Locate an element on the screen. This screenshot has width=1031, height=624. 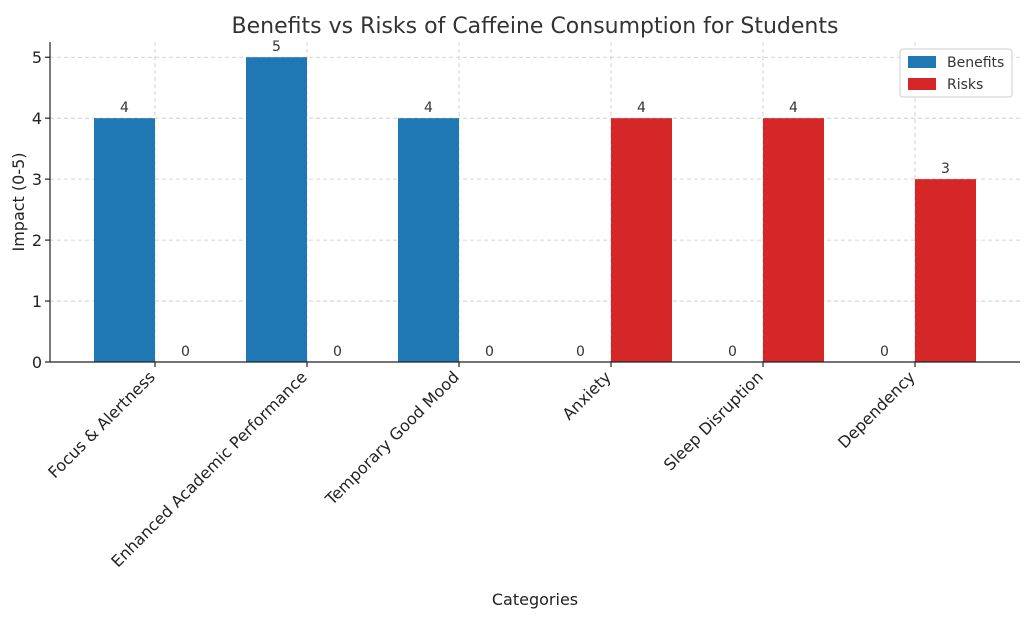
data-label: 5 is located at coordinates (276, 47).